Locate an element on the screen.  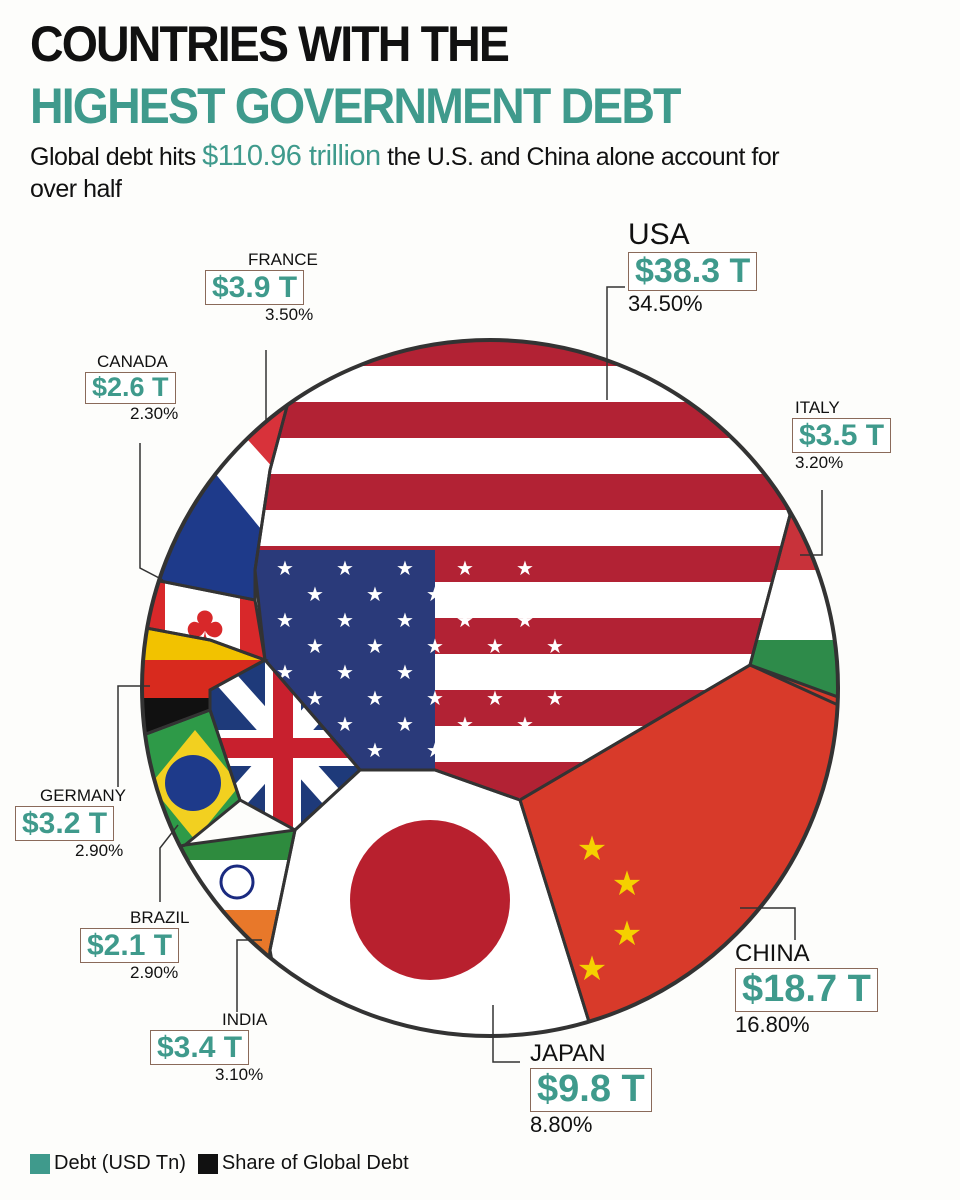
legend-swatch-debt is located at coordinates (40, 1163).